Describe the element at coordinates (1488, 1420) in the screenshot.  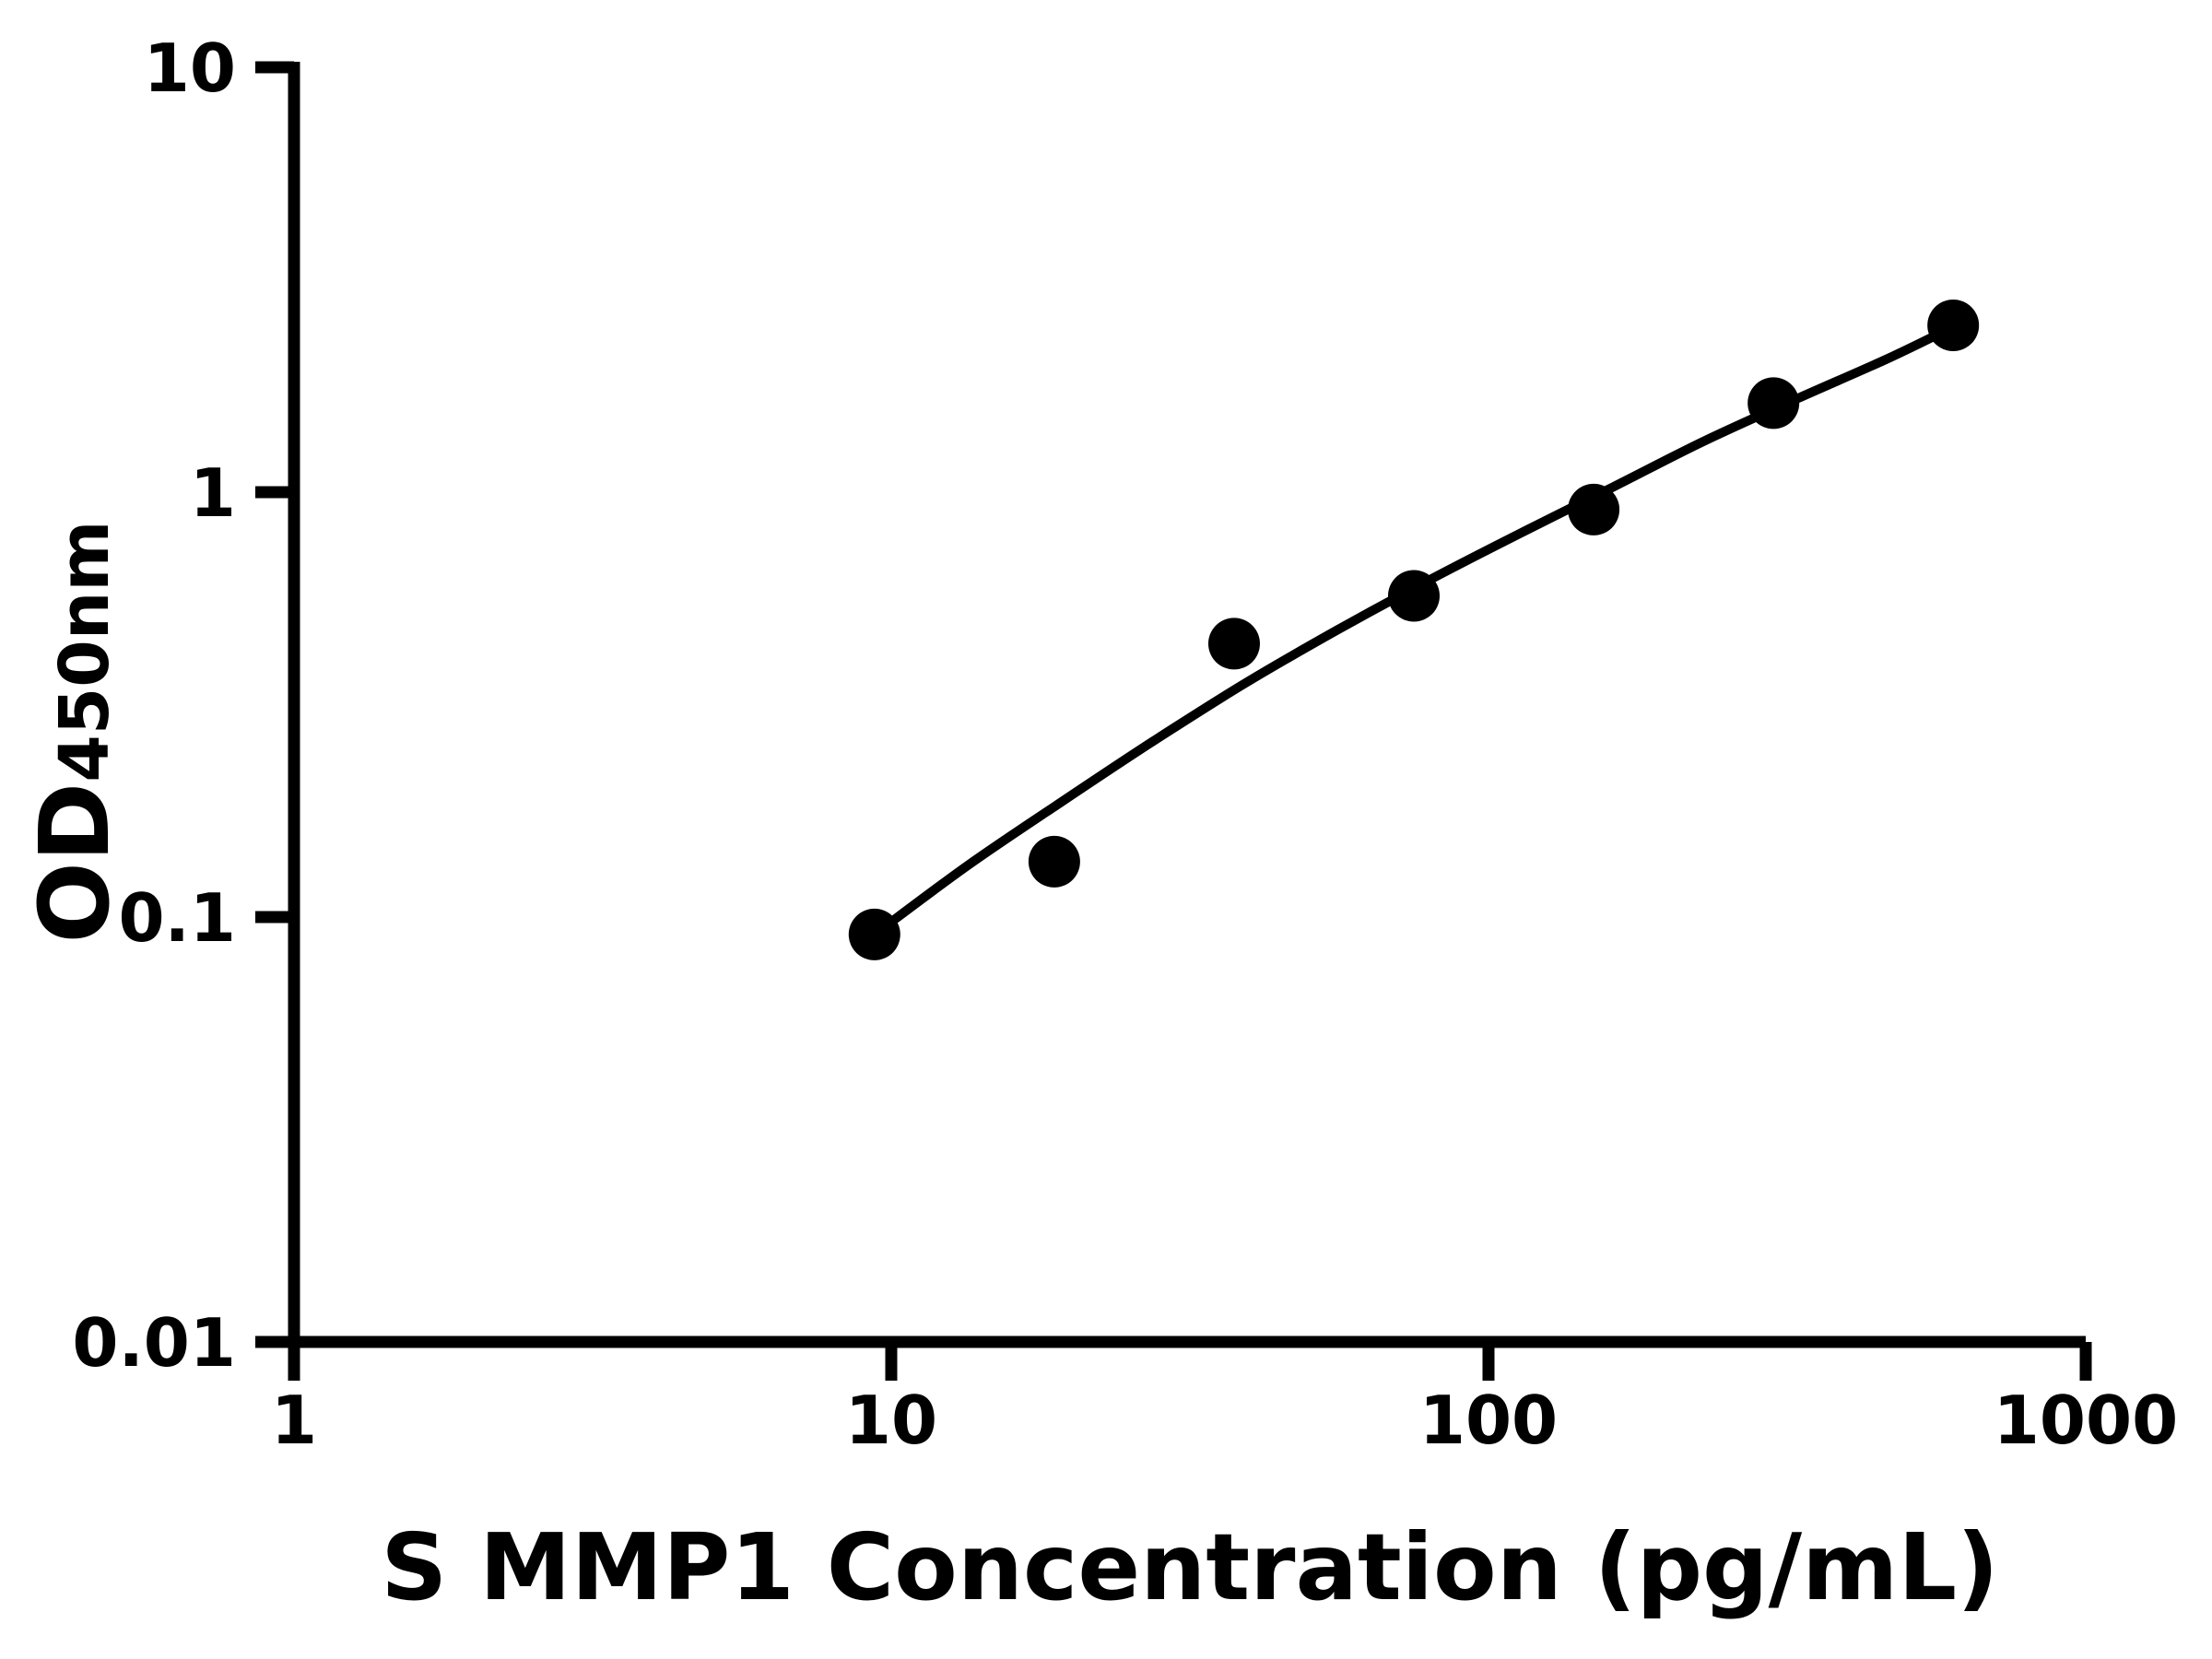
I see `x-tick-label: 100` at that location.